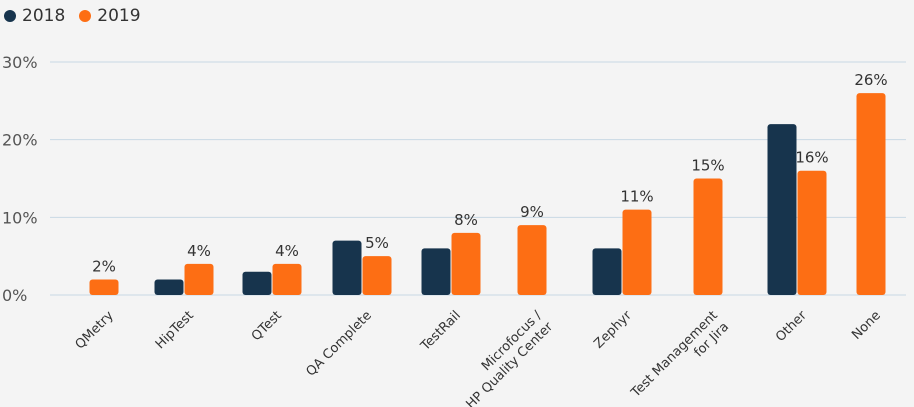 This screenshot has width=914, height=407. I want to click on x-tick-label: HipTest, so click(175, 330).